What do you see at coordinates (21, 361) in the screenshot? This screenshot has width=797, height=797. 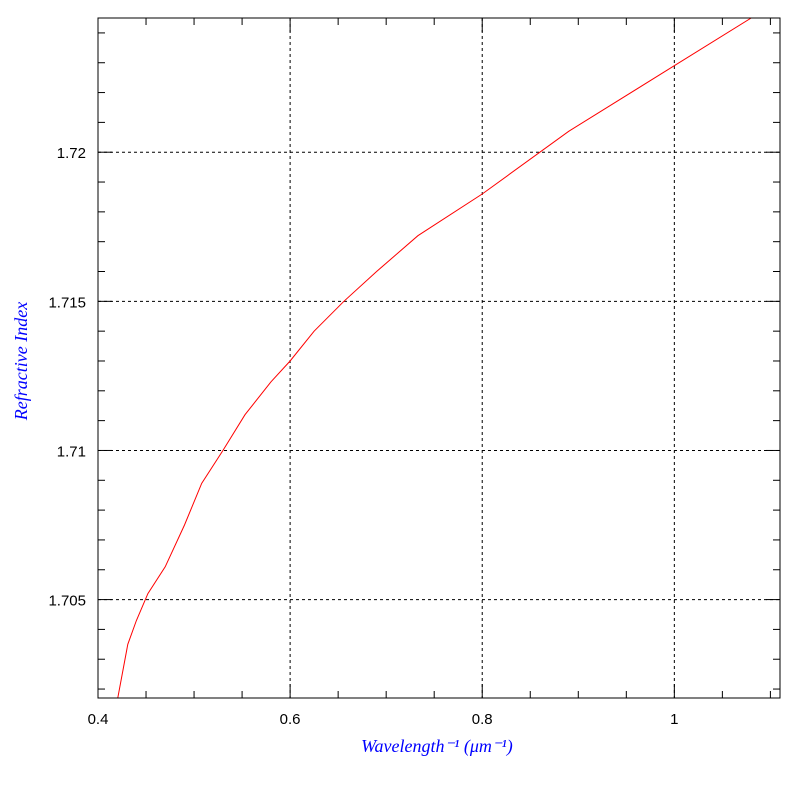 I see `y-axis-title: Refractive Index` at bounding box center [21, 361].